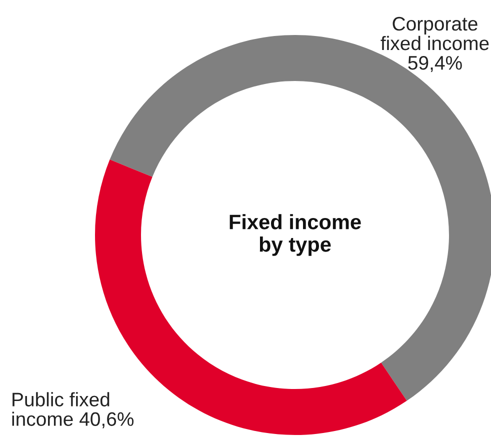 This screenshot has height=436, width=491. I want to click on text: Fixed income by type, so click(295, 235).